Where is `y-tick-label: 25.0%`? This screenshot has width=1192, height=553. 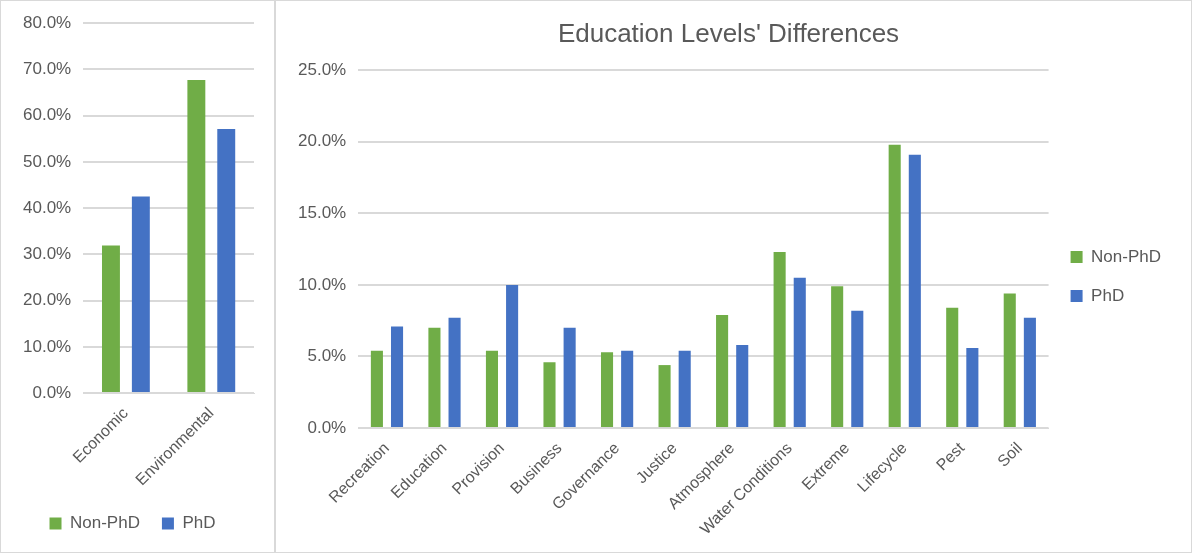
y-tick-label: 25.0% is located at coordinates (322, 69).